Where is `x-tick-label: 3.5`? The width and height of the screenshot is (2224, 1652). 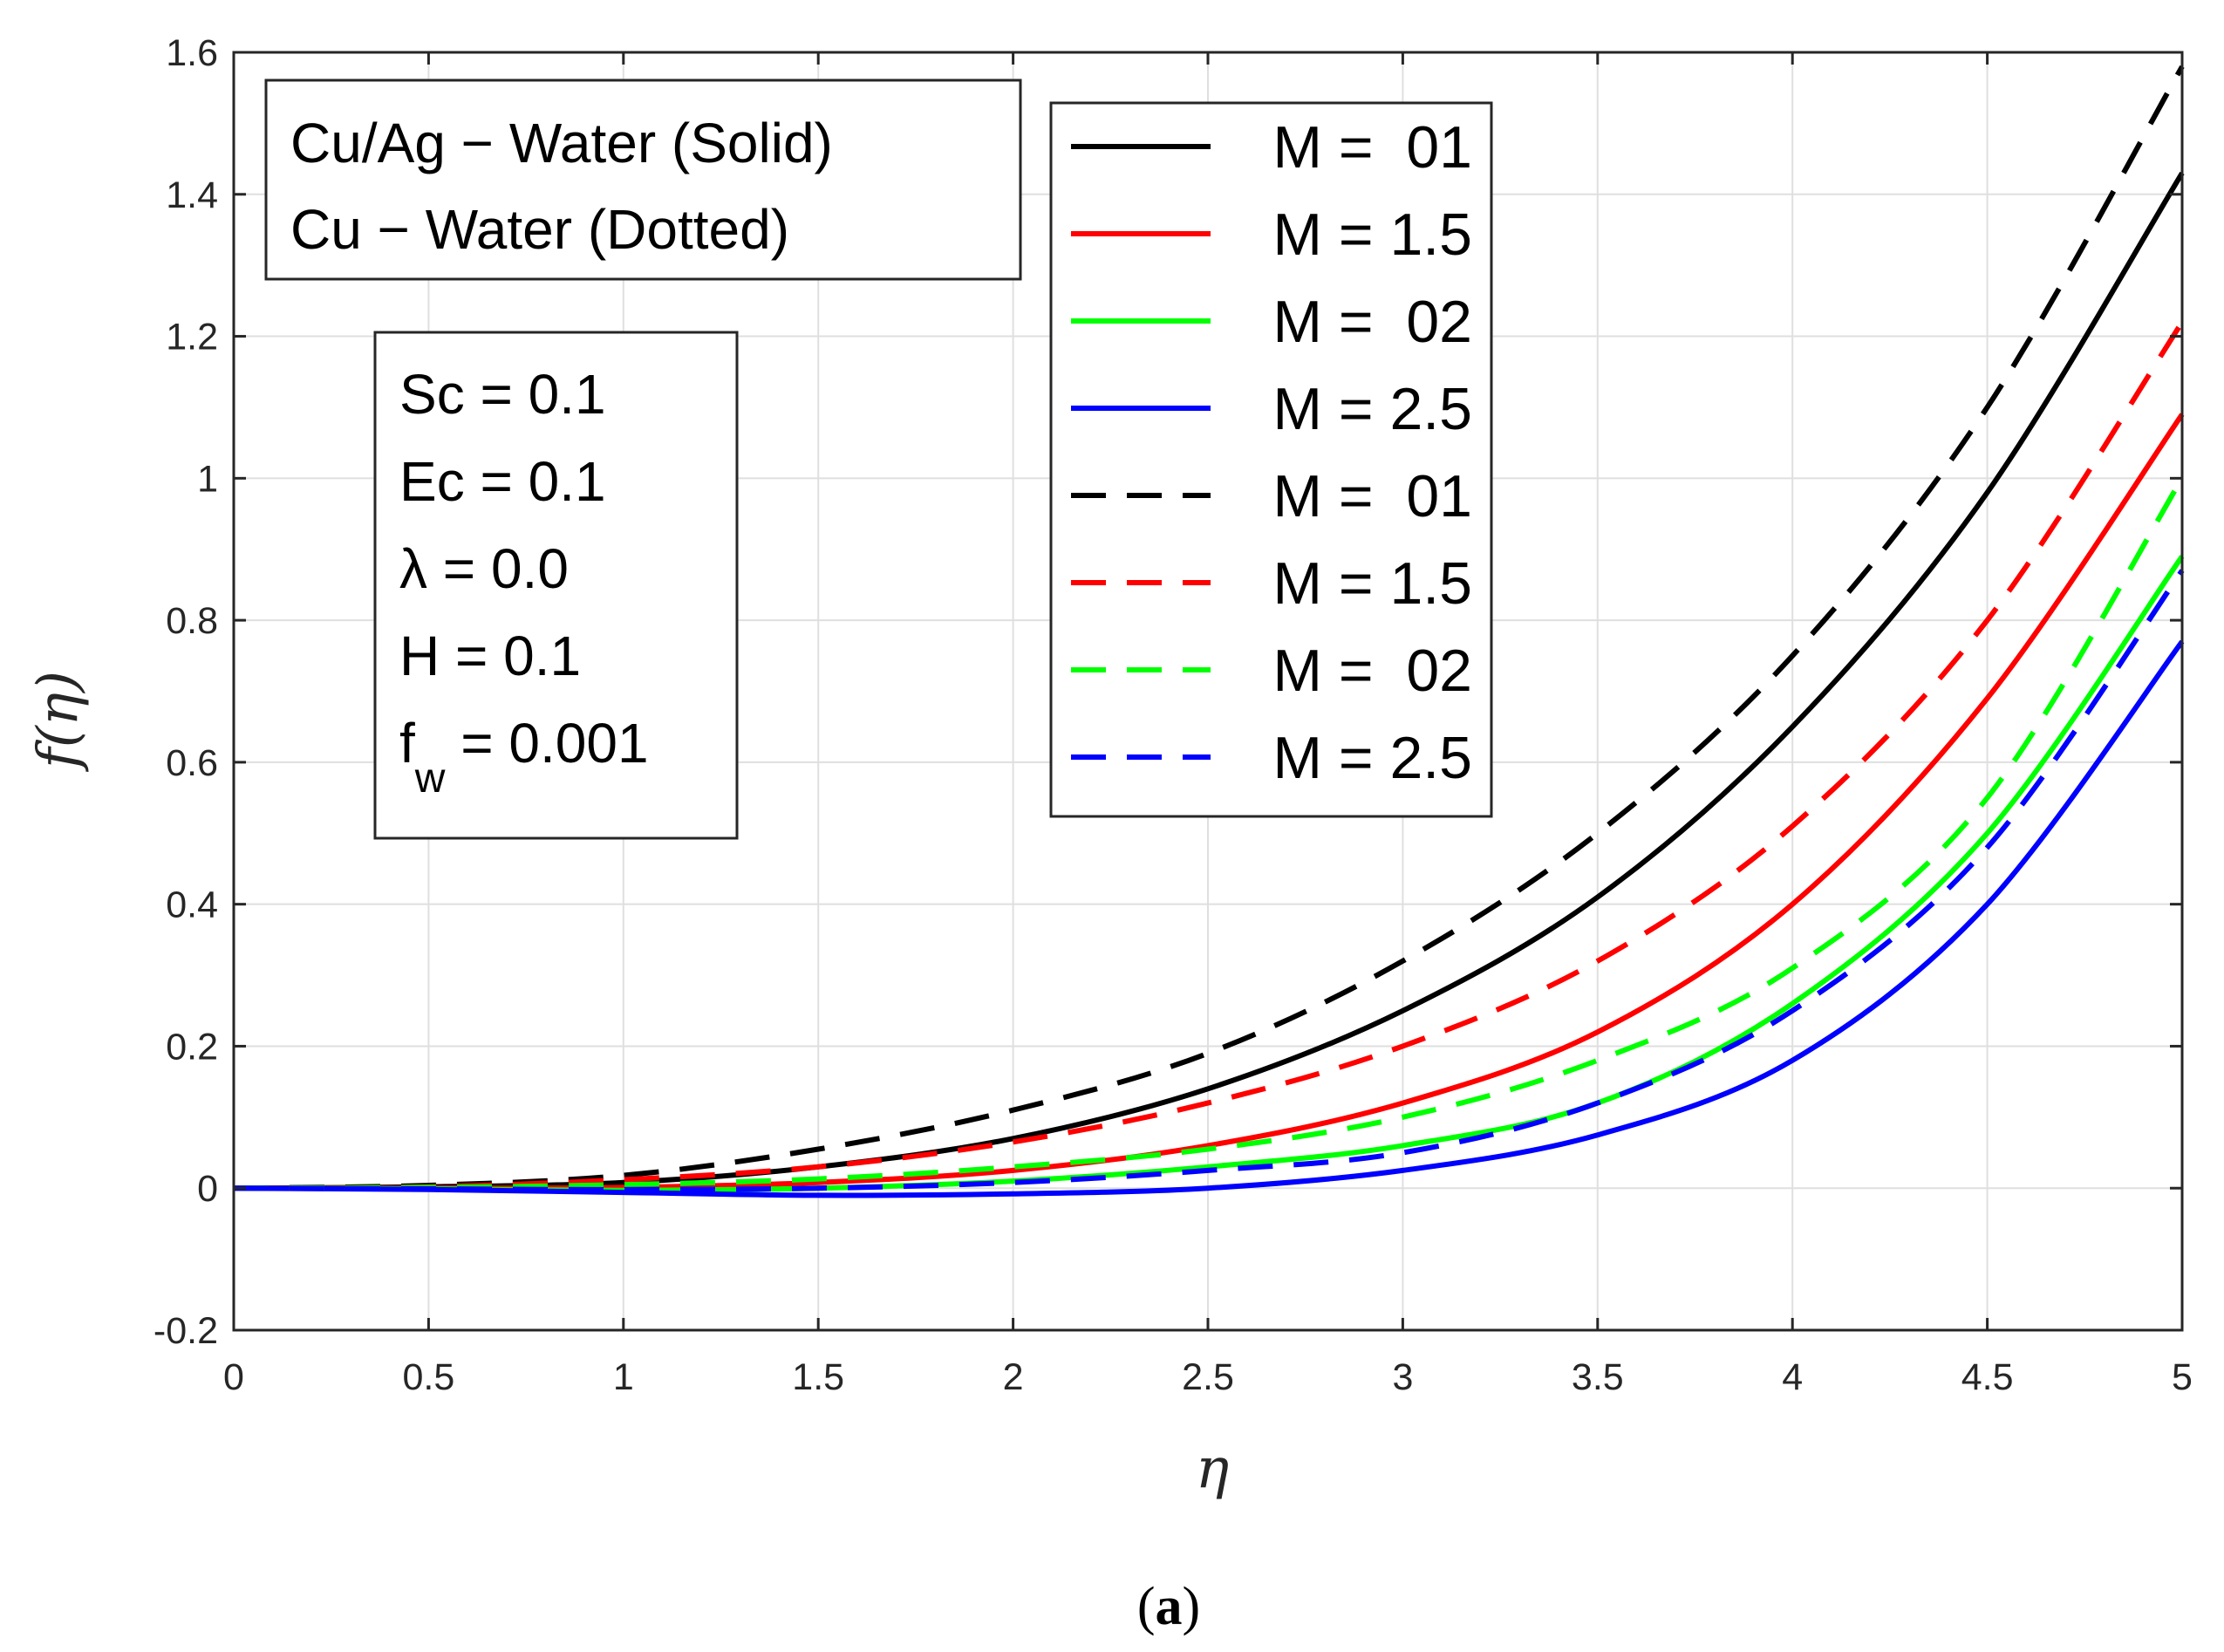 x-tick-label: 3.5 is located at coordinates (1598, 1377).